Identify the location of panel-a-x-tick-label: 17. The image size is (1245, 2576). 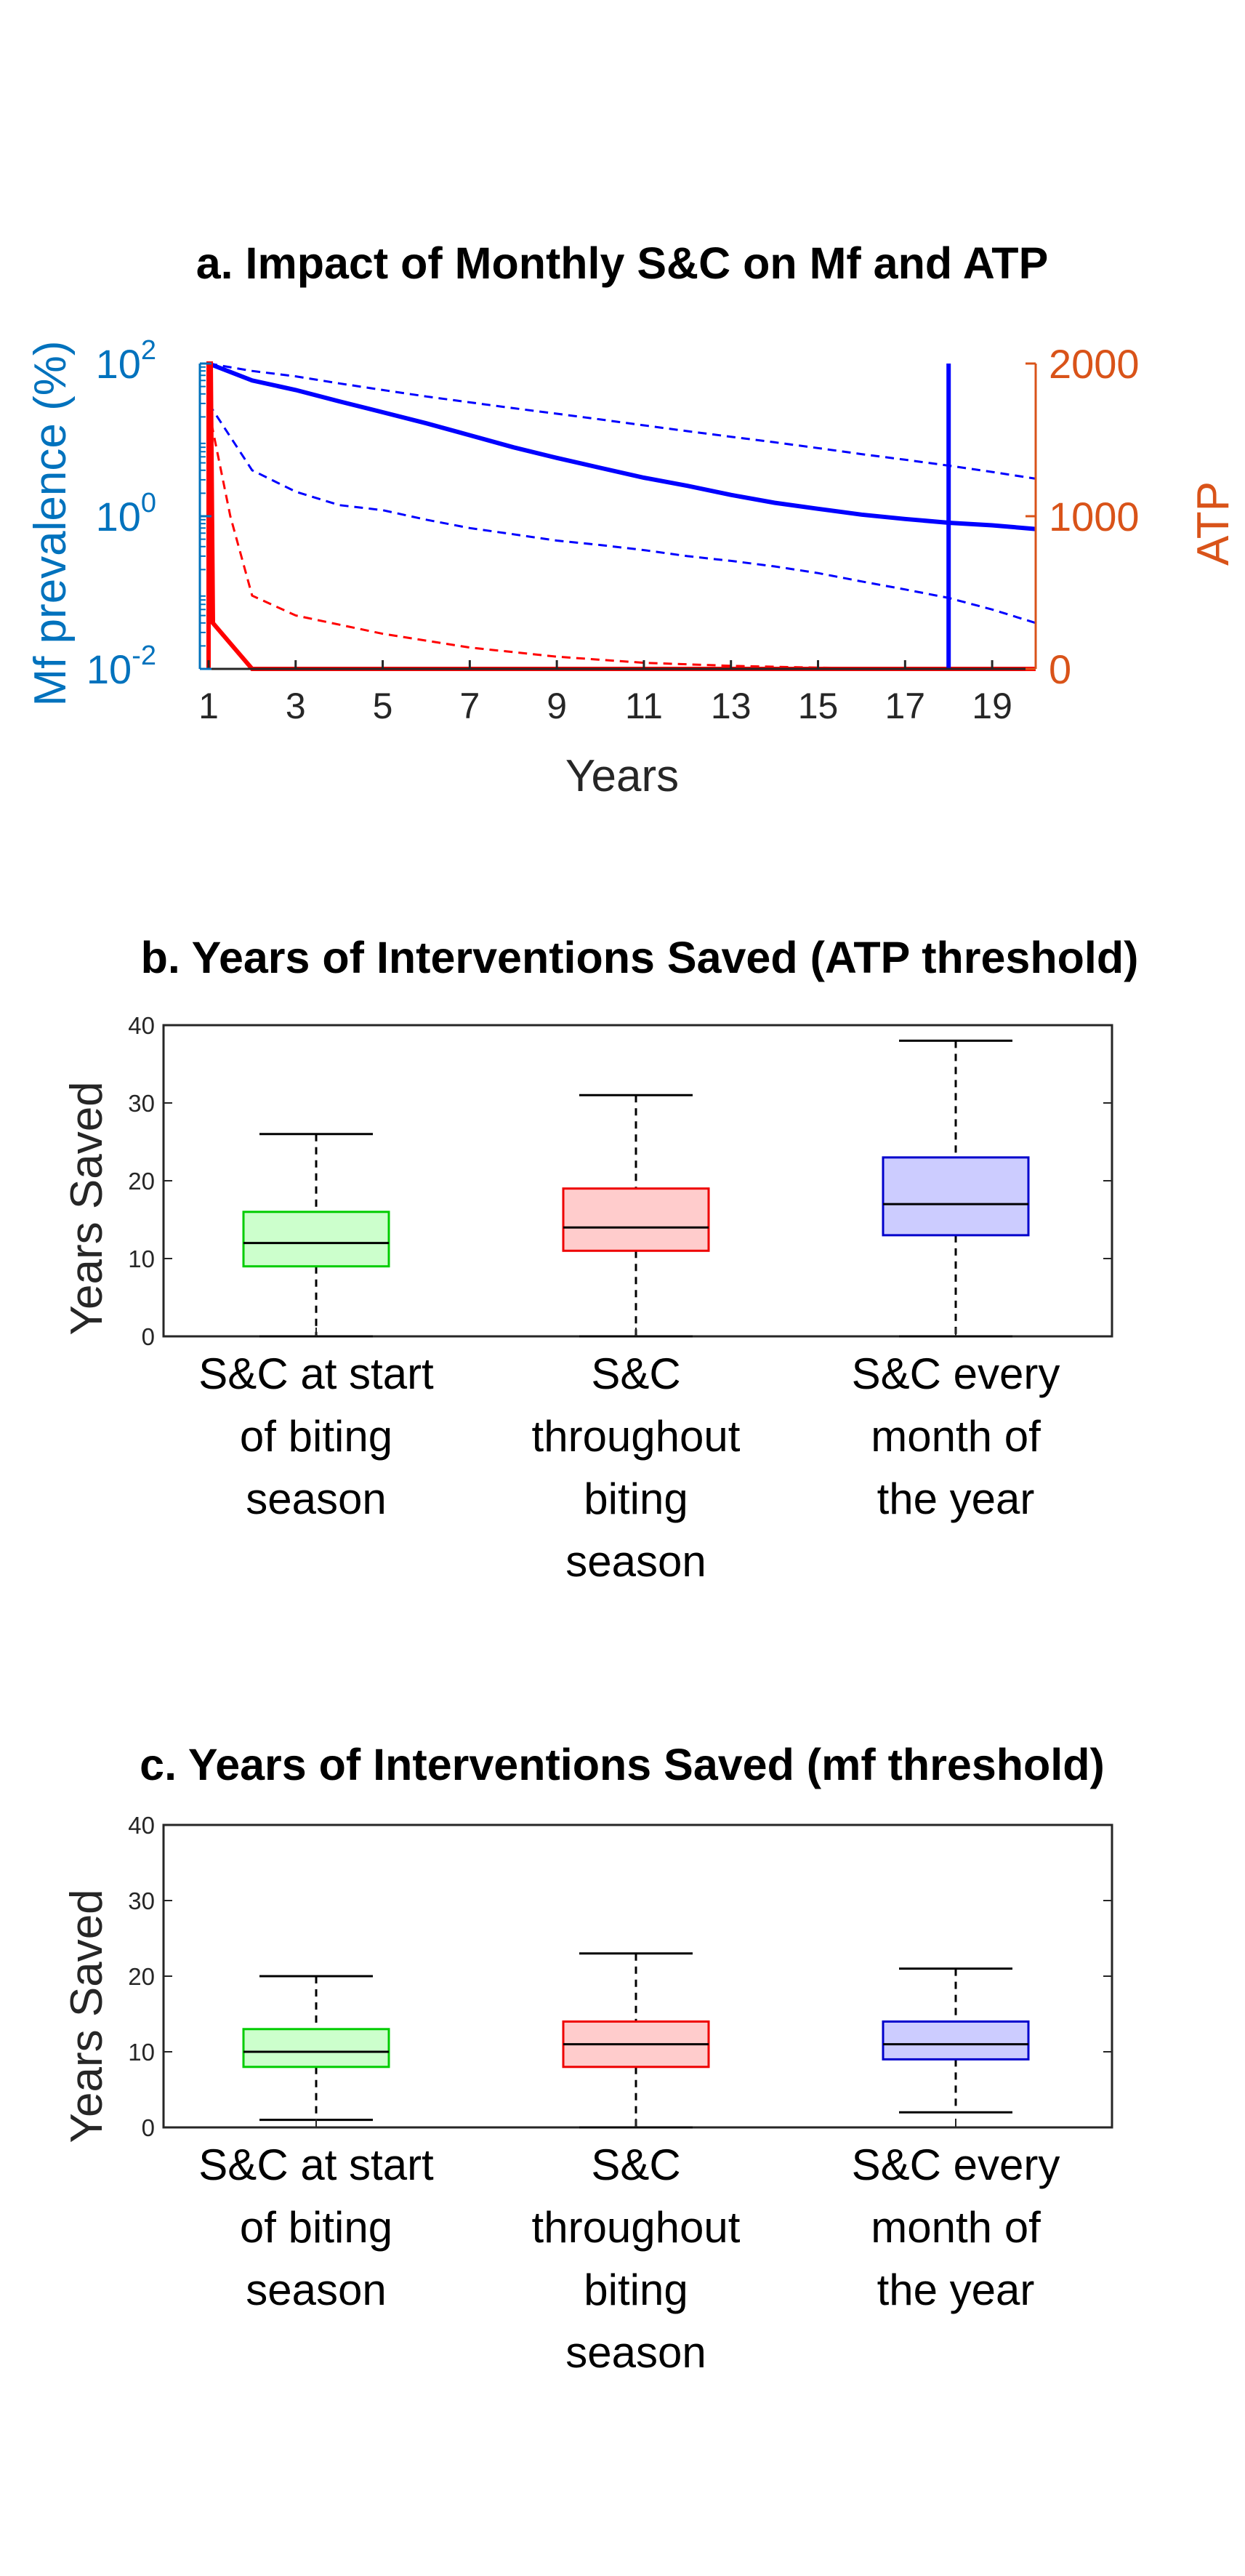
(906, 706).